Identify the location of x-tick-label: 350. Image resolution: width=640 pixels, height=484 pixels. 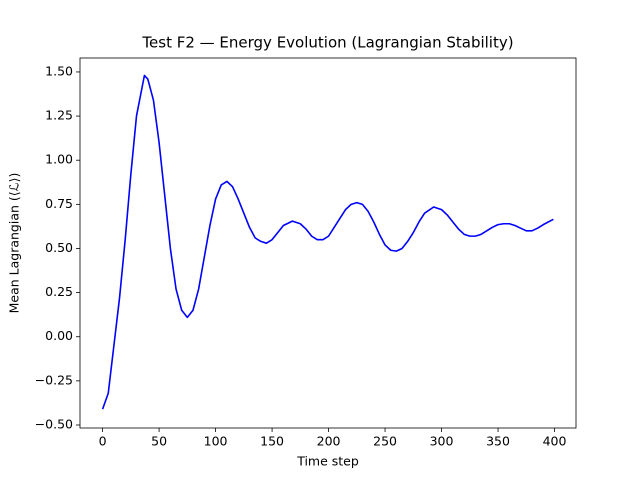
(498, 441).